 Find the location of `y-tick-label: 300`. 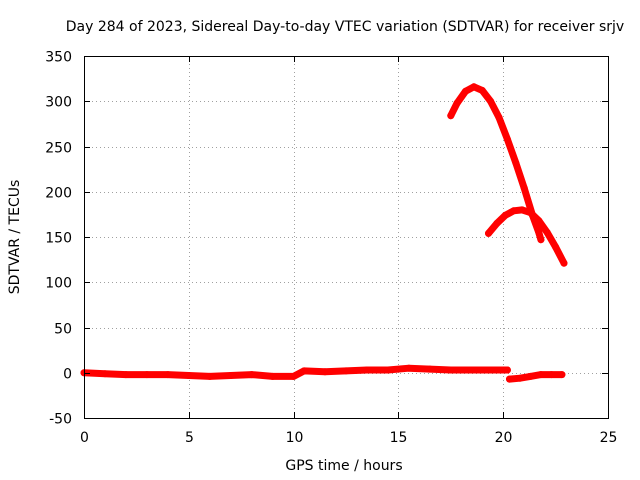

y-tick-label: 300 is located at coordinates (58, 103).